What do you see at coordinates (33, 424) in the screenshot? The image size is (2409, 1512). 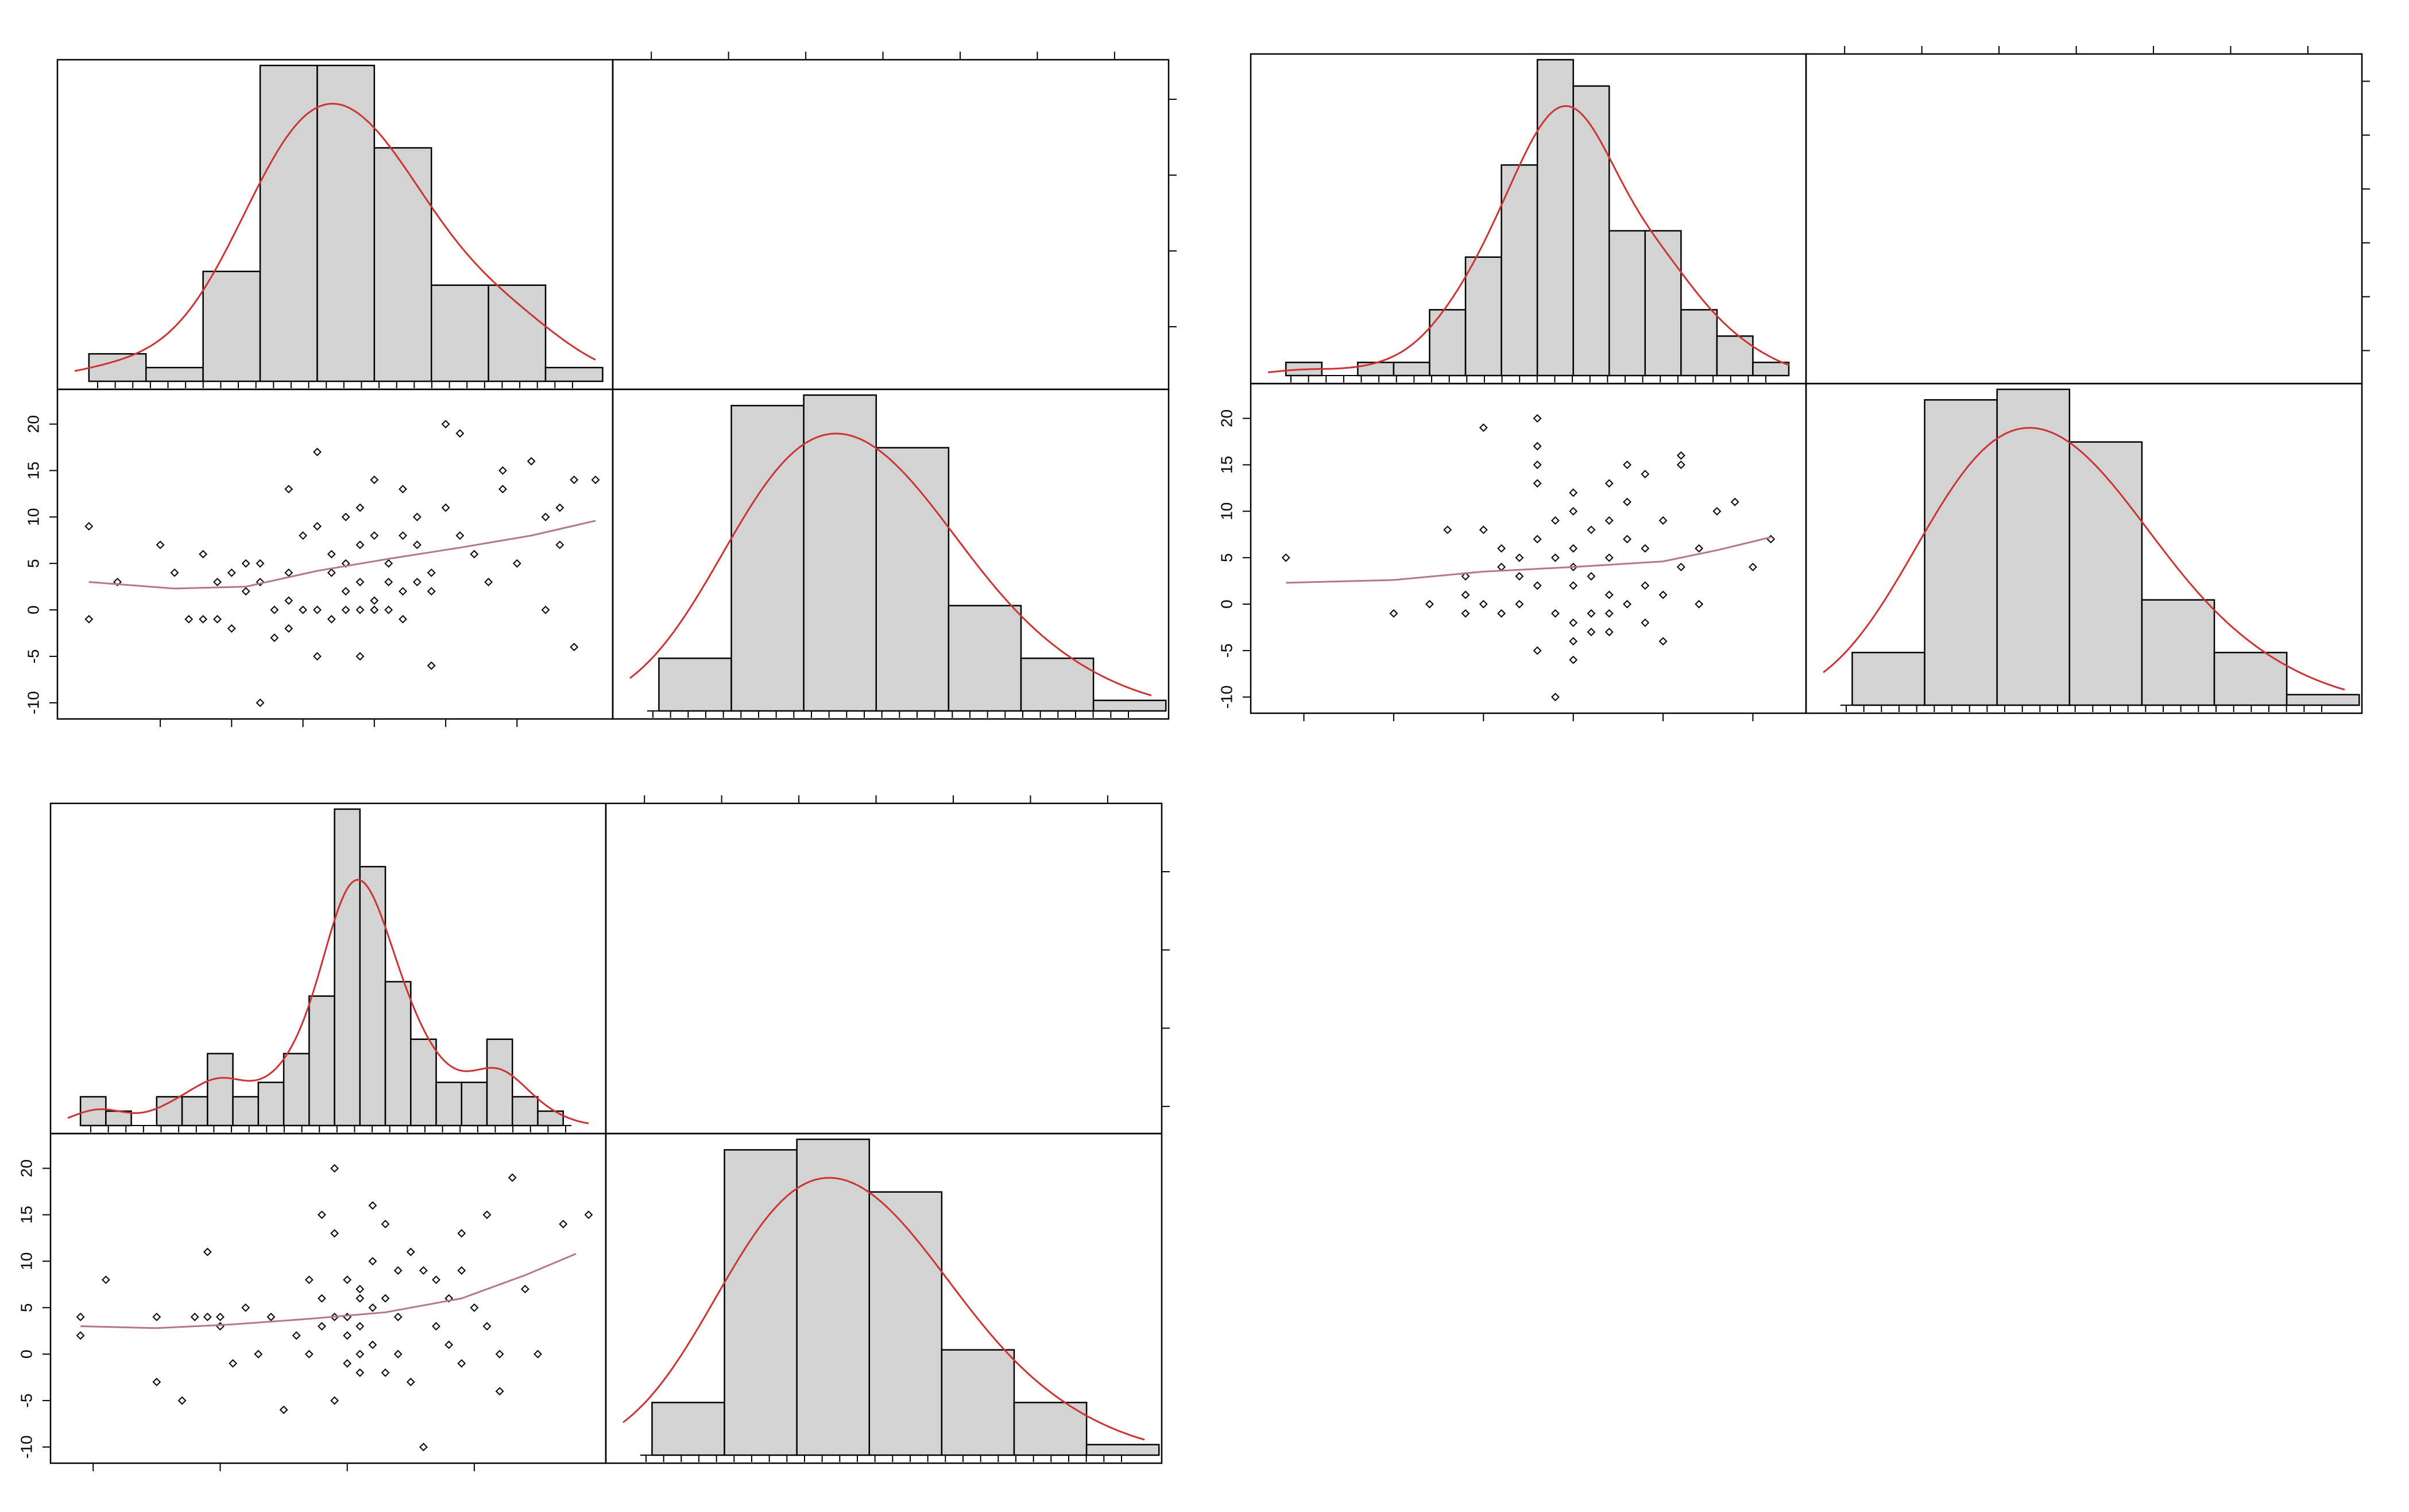 I see `left-axis-label-0-0: 20` at bounding box center [33, 424].